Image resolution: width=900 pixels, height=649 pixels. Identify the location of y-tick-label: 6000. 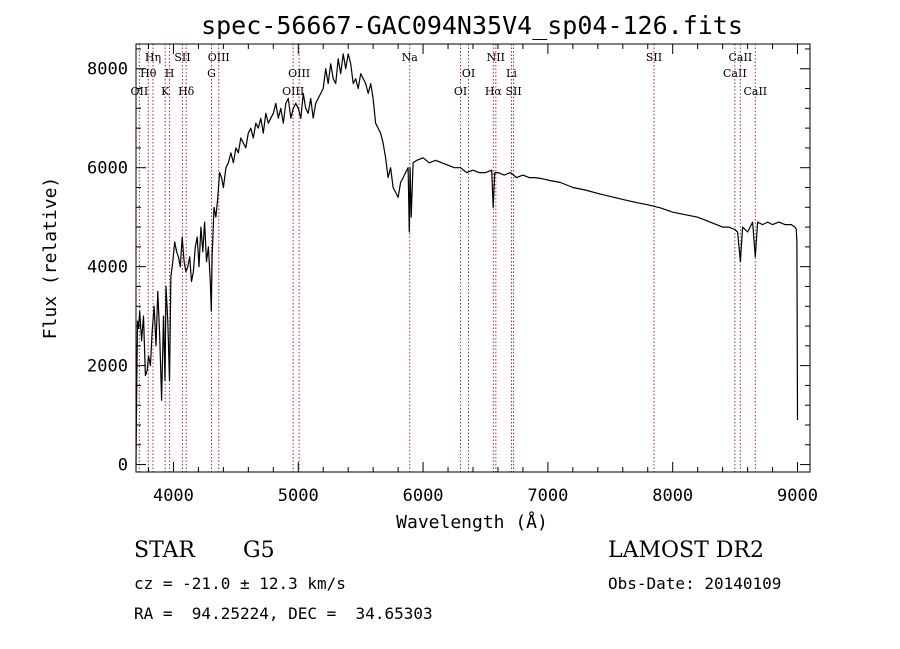
(107, 169).